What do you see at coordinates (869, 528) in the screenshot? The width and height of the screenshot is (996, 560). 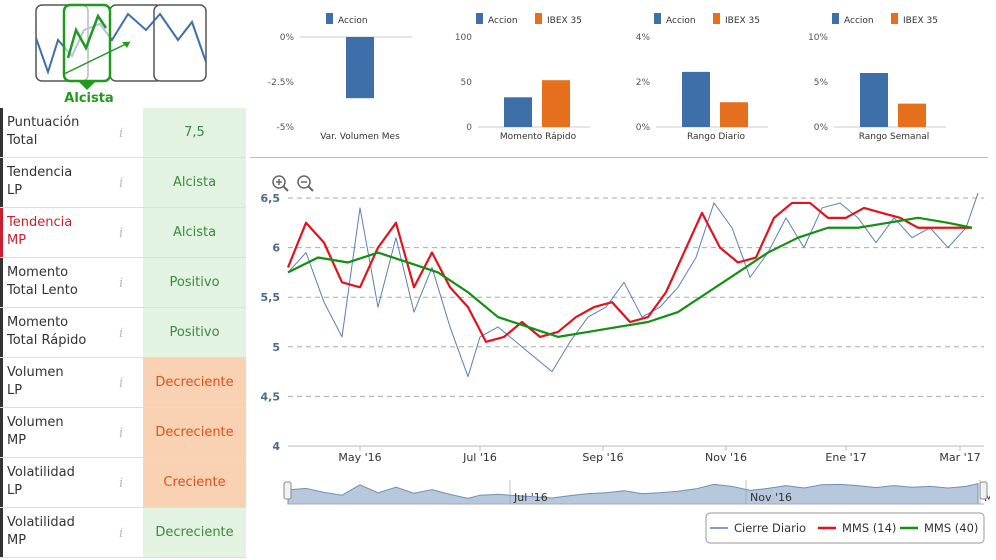 I see `legend-item: MMS (14)` at bounding box center [869, 528].